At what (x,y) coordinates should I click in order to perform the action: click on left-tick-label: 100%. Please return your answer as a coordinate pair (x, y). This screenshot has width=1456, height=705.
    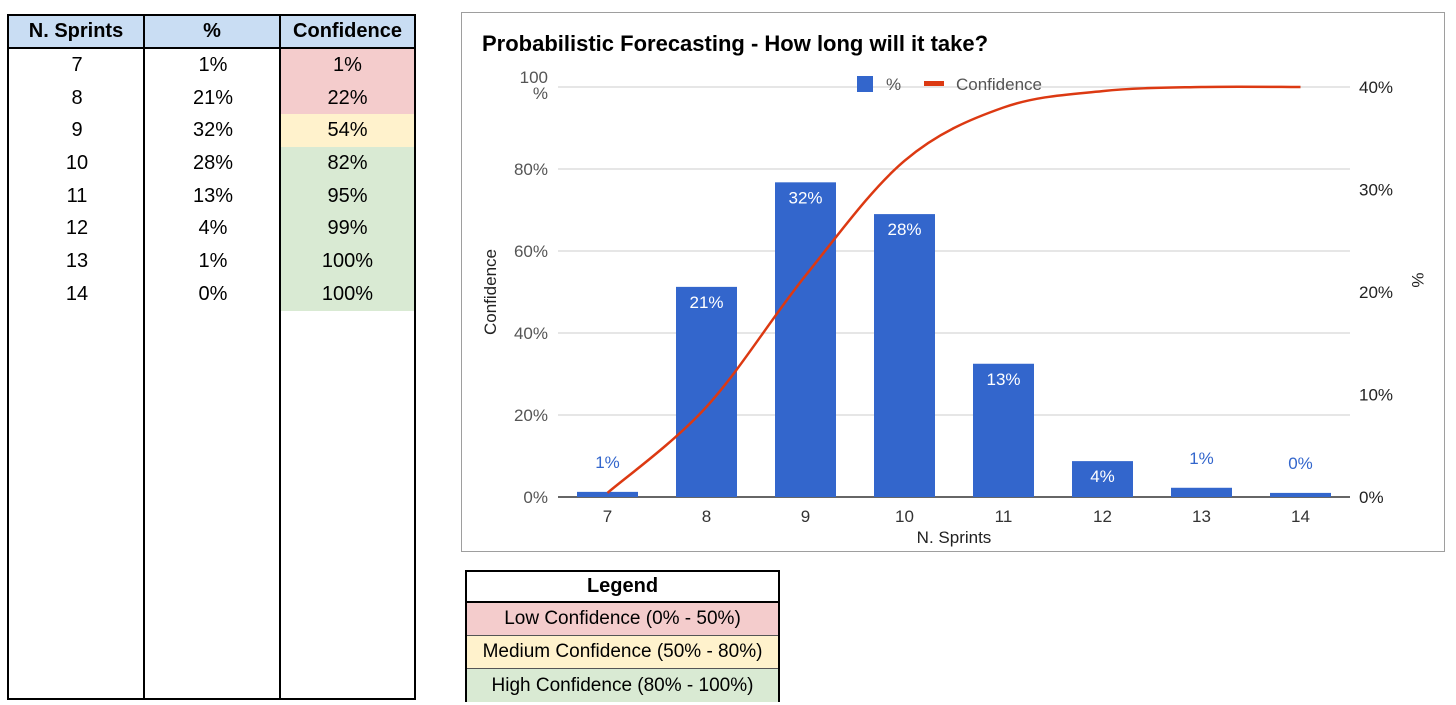
    Looking at the image, I should click on (534, 85).